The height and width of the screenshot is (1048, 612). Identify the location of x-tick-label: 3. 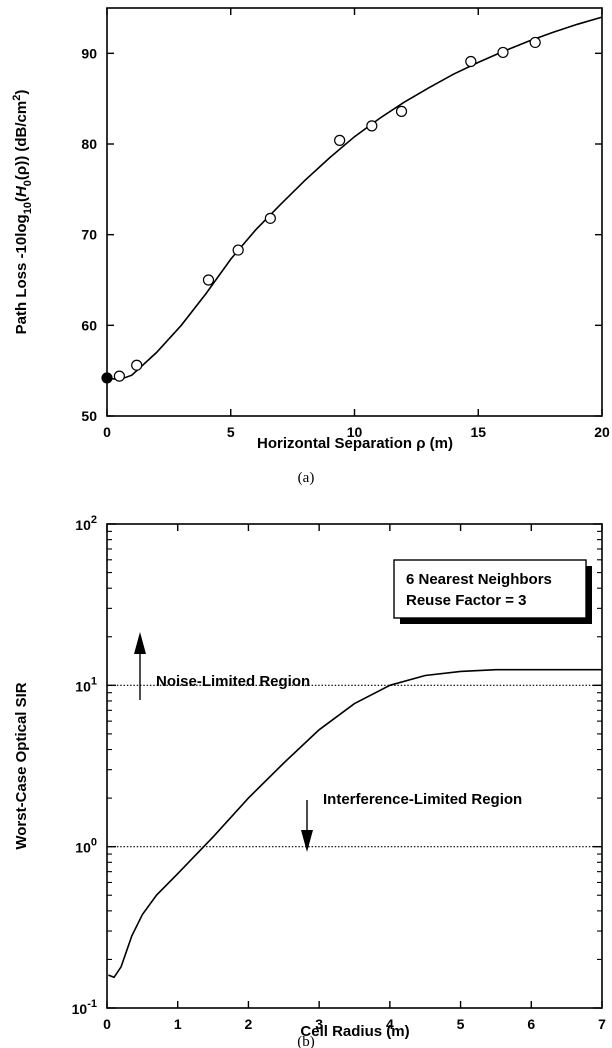
(319, 1024).